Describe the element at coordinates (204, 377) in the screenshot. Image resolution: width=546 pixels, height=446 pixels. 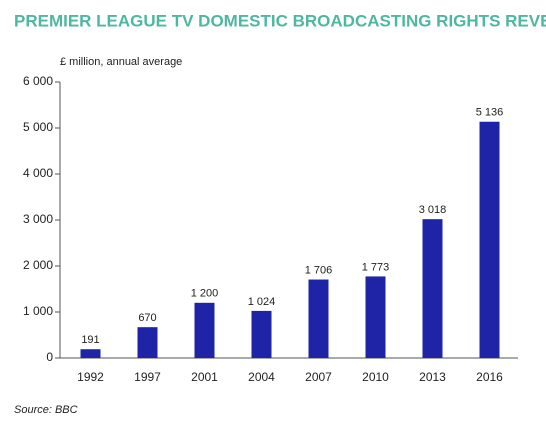
I see `x-tick-label: 2001` at that location.